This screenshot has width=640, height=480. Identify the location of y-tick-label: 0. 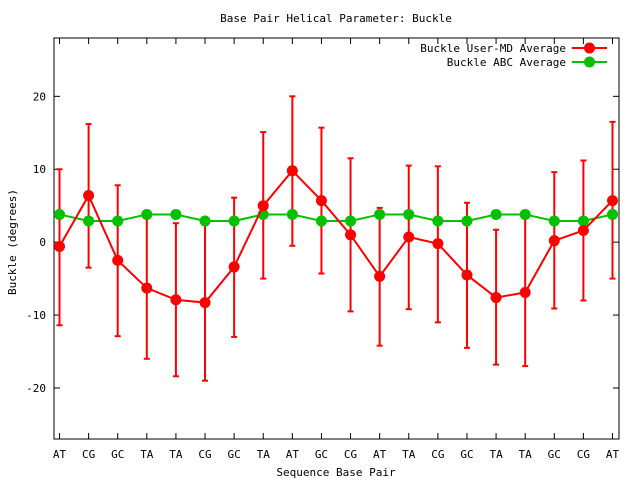
(42, 242).